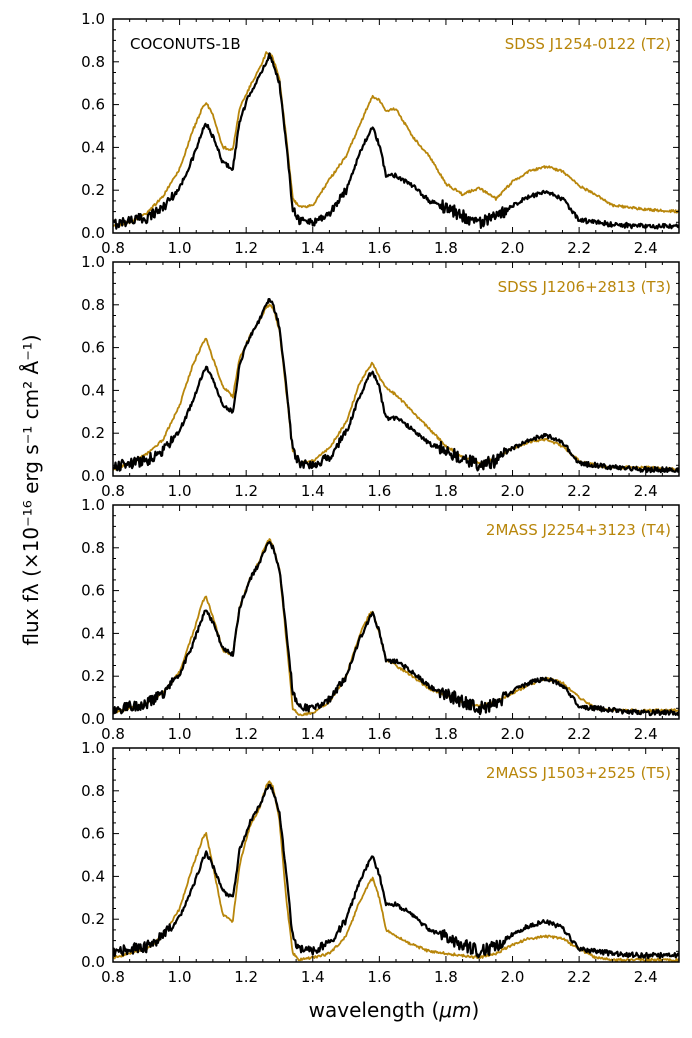  Describe the element at coordinates (584, 287) in the screenshot. I see `template-label: SDSS J1206+2813 (T3)` at that location.